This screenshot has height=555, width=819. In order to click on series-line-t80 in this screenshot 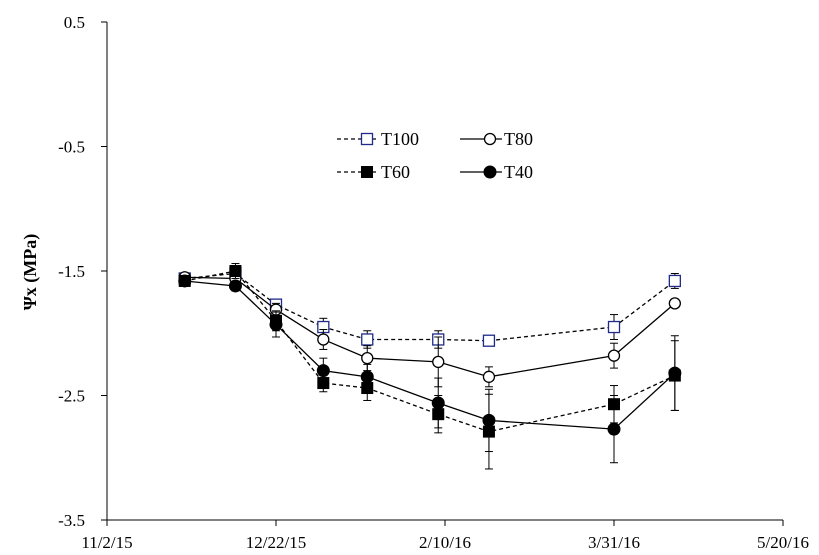, I will do `click(430, 327)`.